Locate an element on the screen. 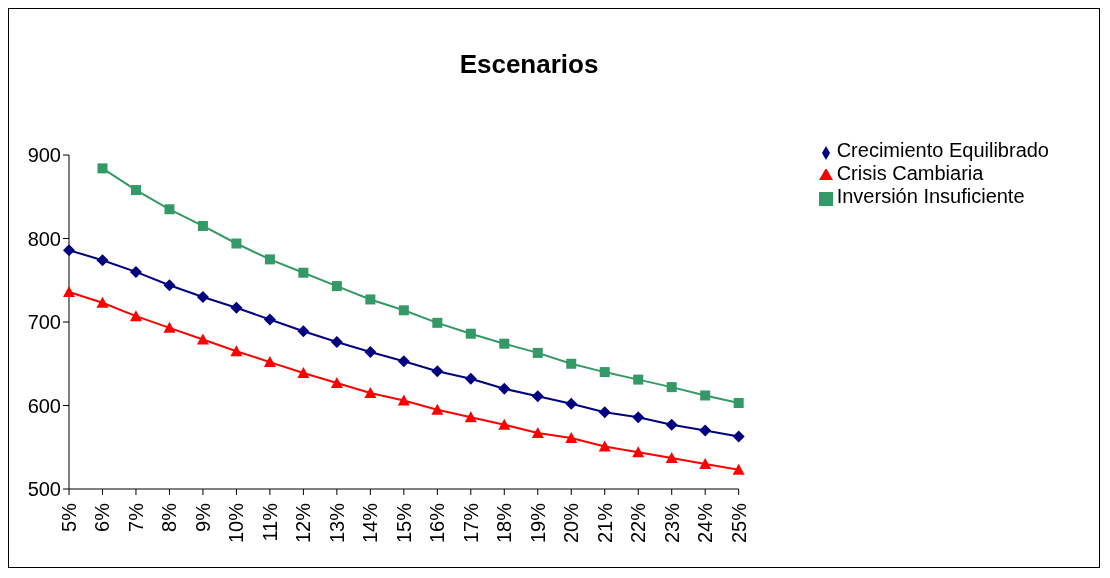 The image size is (1110, 578). x-tick-label: 13% is located at coordinates (336, 523).